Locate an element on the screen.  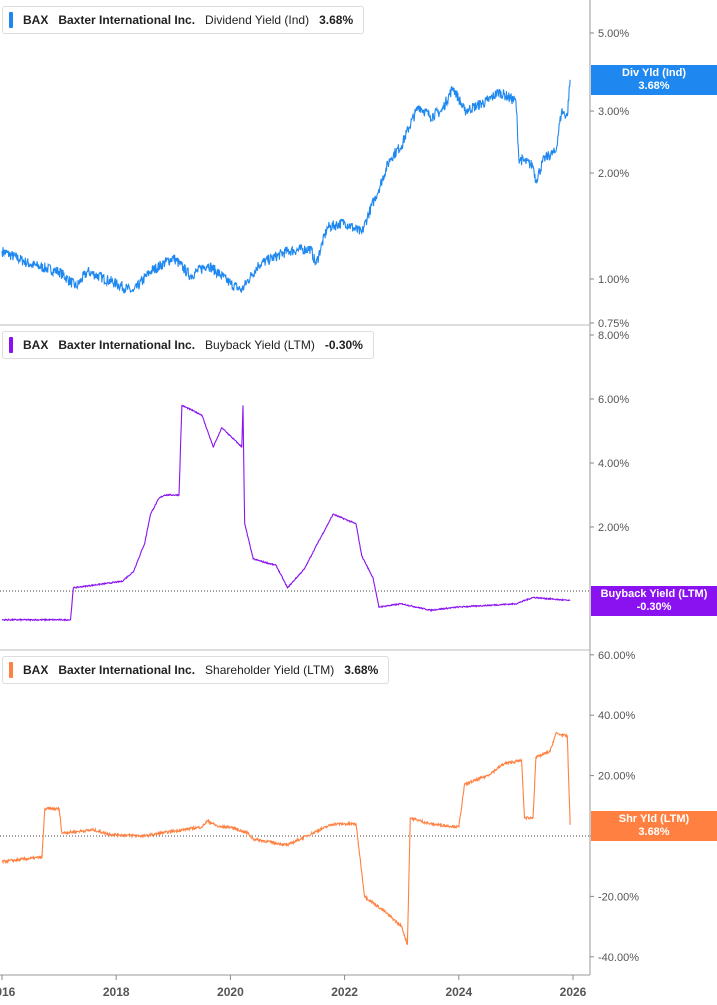
x-tick-label: 2024 is located at coordinates (458, 992).